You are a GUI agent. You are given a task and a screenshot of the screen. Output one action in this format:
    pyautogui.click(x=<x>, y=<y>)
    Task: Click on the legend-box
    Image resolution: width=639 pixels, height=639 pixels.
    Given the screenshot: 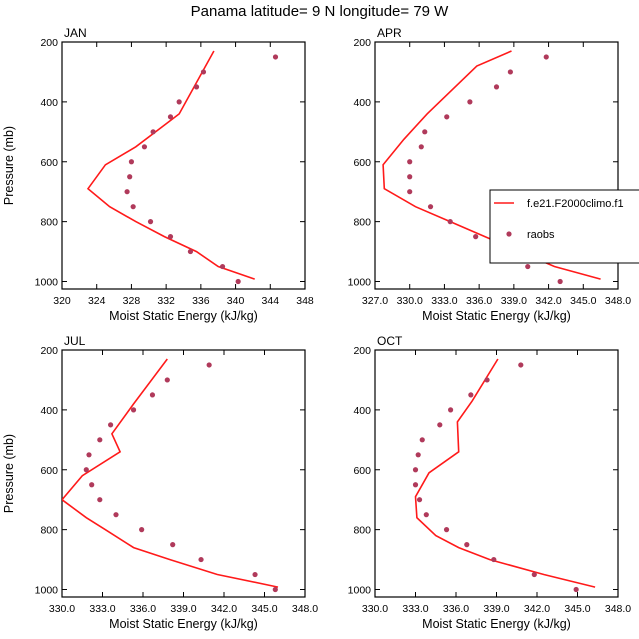 What is the action you would take?
    pyautogui.click(x=564, y=226)
    